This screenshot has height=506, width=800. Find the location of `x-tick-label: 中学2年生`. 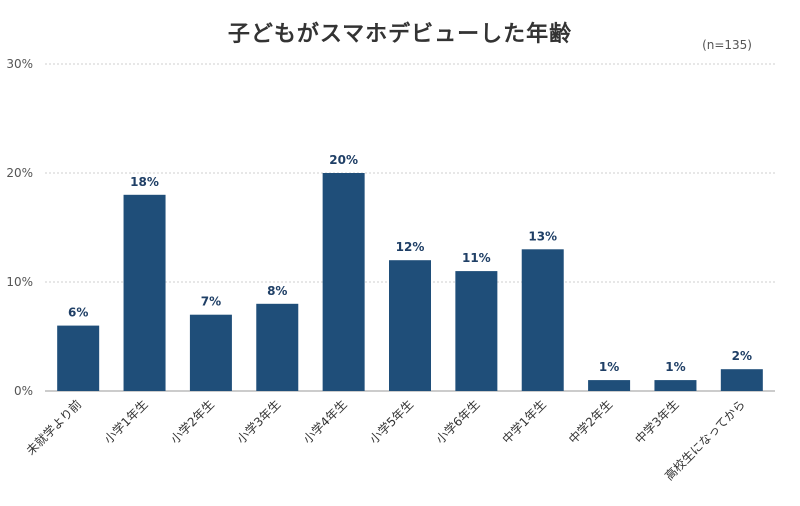

x-tick-label: 中学2年生 is located at coordinates (590, 422).